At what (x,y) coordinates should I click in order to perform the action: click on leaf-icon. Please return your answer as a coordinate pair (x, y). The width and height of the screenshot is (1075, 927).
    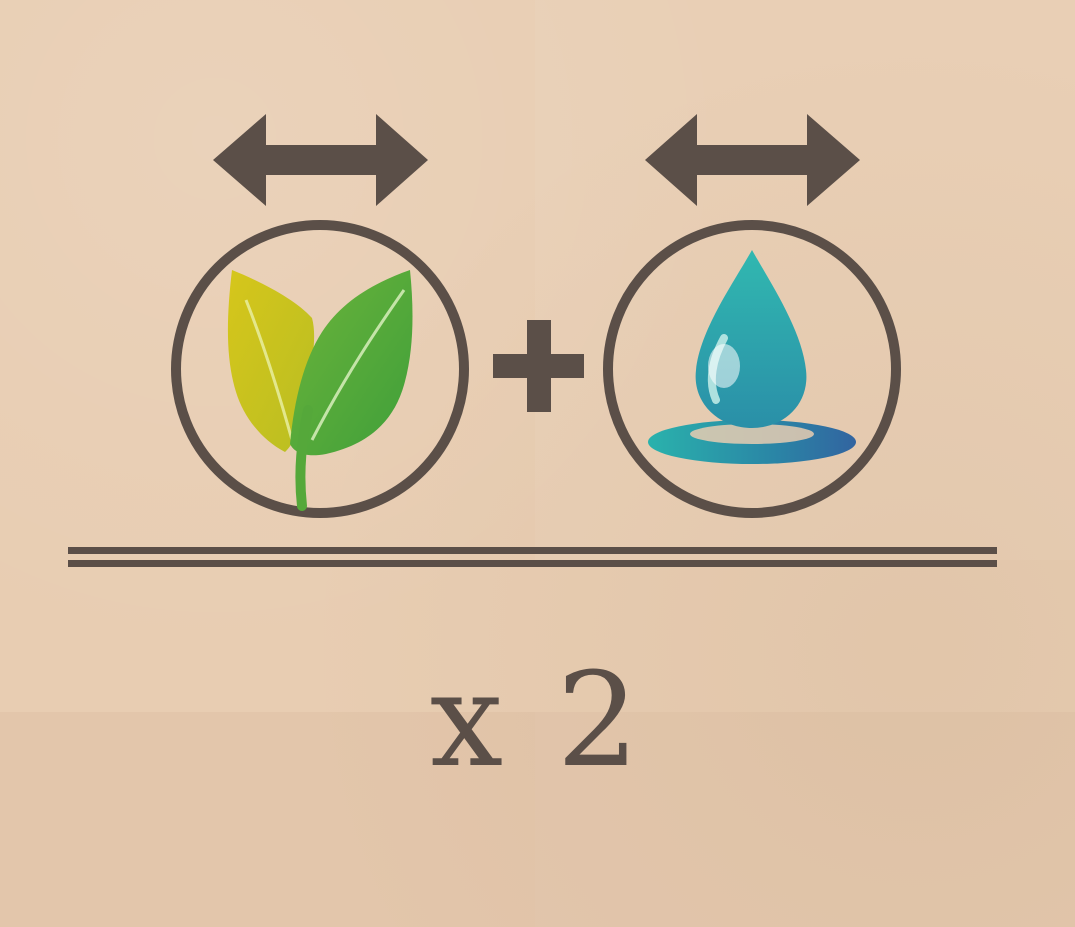
    Looking at the image, I should click on (320, 369).